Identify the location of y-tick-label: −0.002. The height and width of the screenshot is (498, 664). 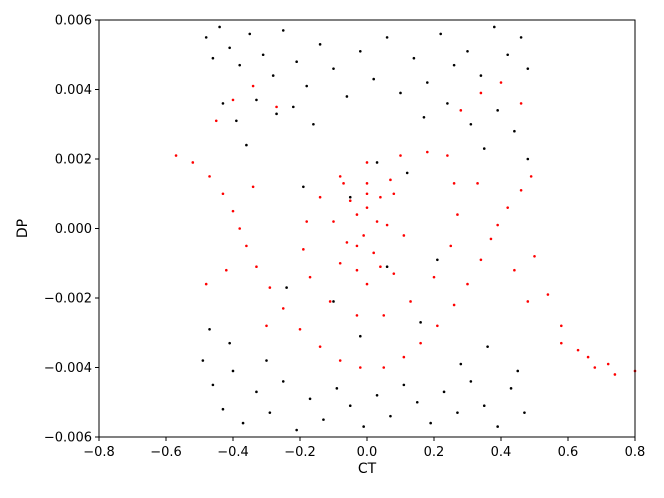
(68, 299).